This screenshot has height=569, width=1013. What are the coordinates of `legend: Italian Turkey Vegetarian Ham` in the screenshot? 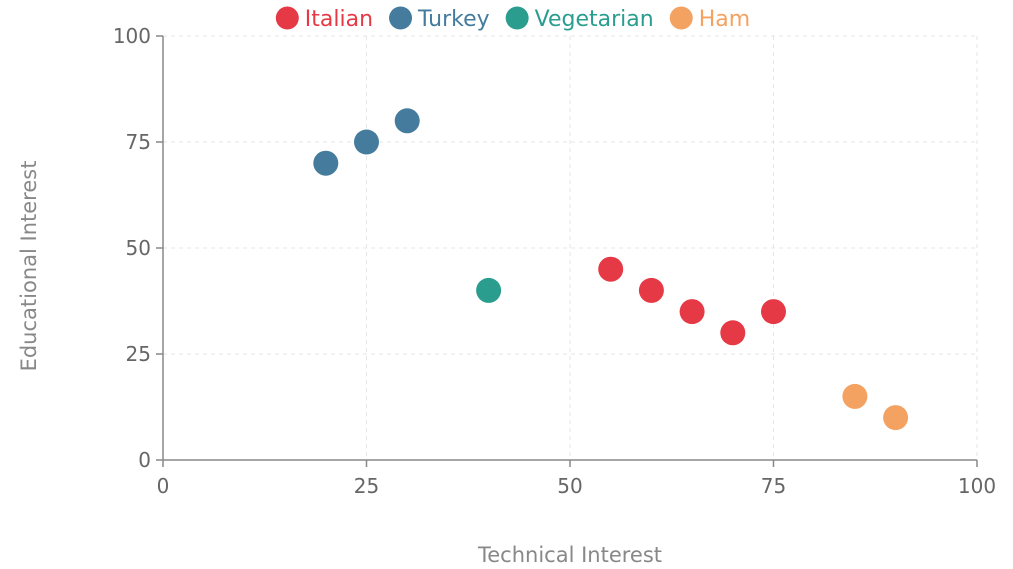 It's located at (512, 19).